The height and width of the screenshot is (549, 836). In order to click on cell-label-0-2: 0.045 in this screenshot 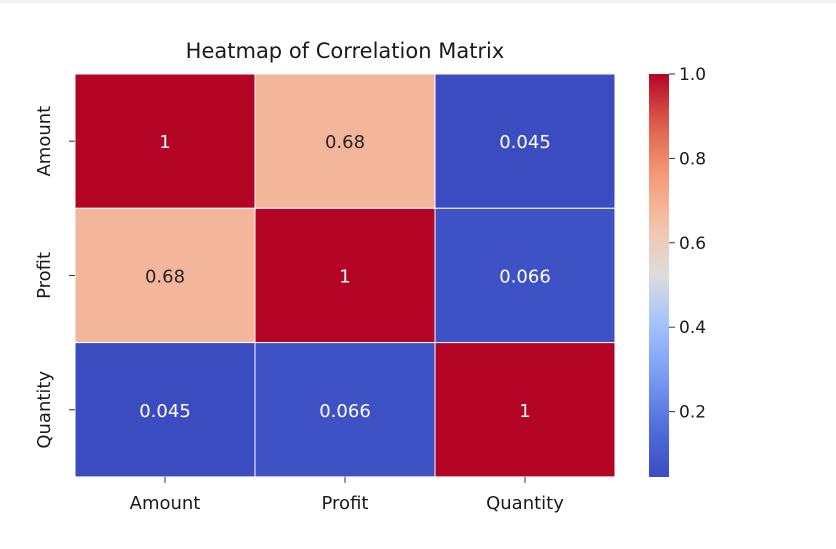, I will do `click(525, 142)`.